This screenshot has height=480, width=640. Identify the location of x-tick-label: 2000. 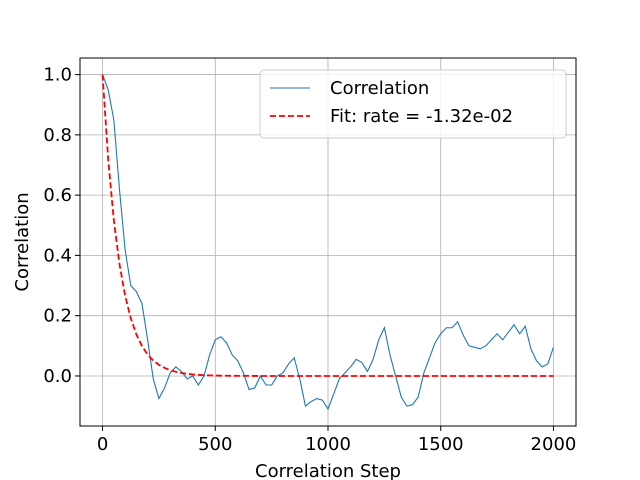
(554, 444).